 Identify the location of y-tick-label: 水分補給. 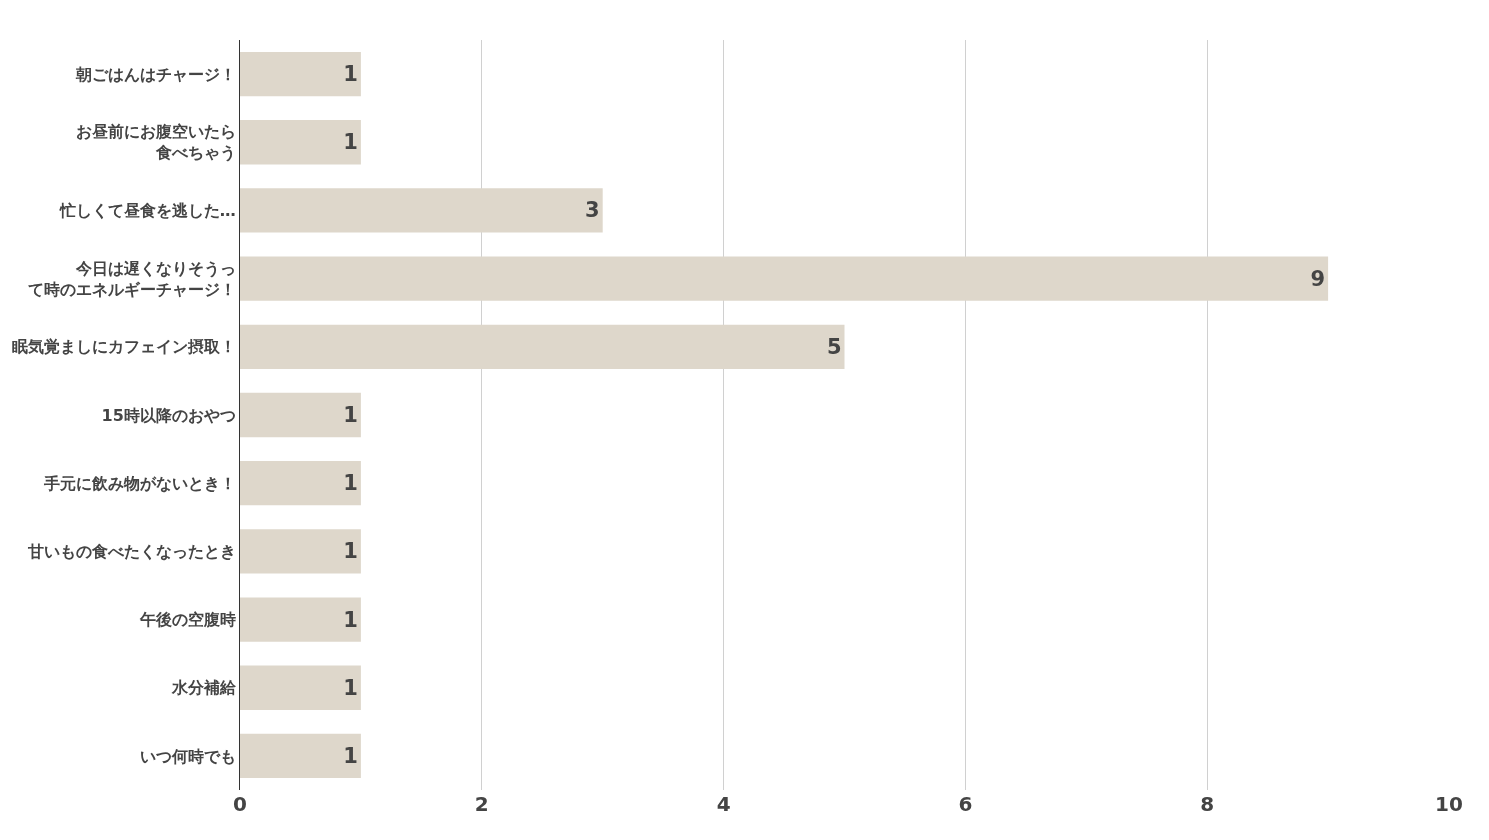
(203, 688).